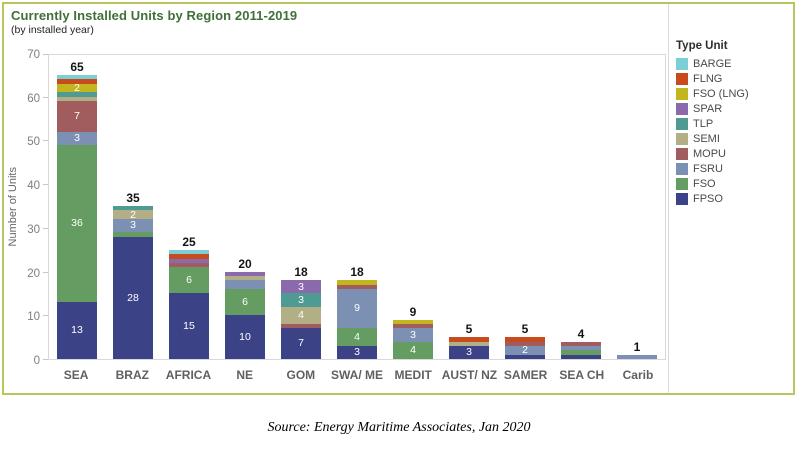  What do you see at coordinates (721, 93) in the screenshot?
I see `legend-item-label: FSO (LNG)` at bounding box center [721, 93].